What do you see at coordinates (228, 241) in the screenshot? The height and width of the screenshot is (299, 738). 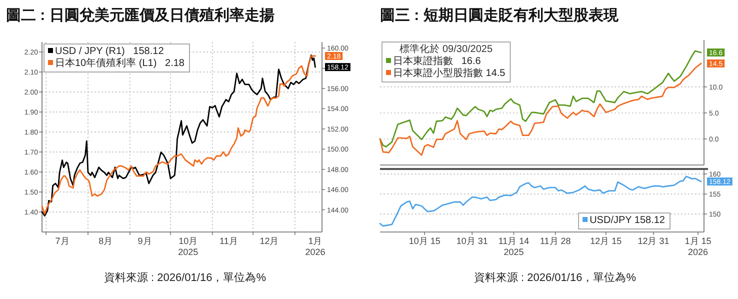 I see `x-tick-label: 11月` at bounding box center [228, 241].